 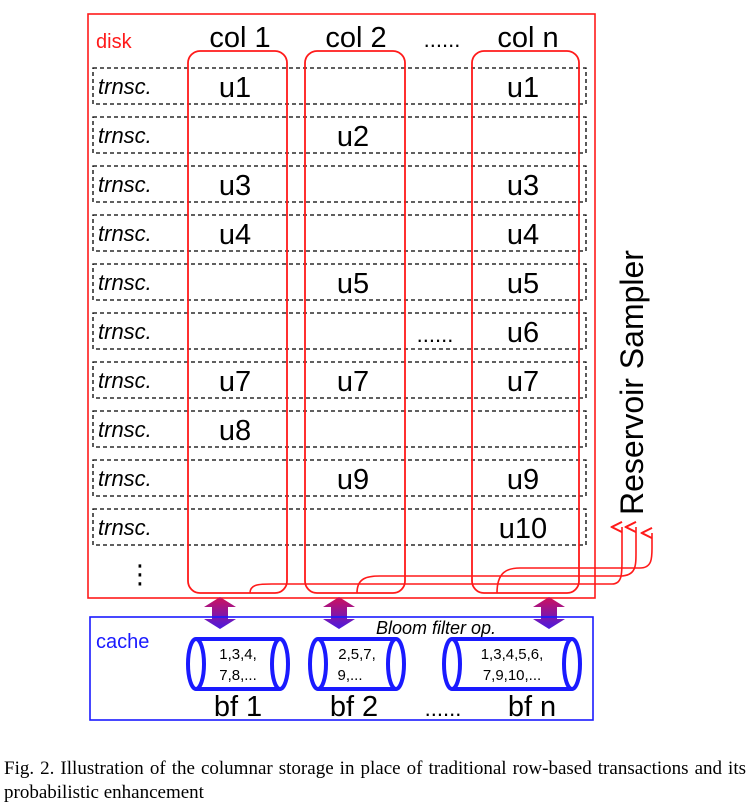 I want to click on transaction-row: trnsc. u2, so click(x=339, y=135).